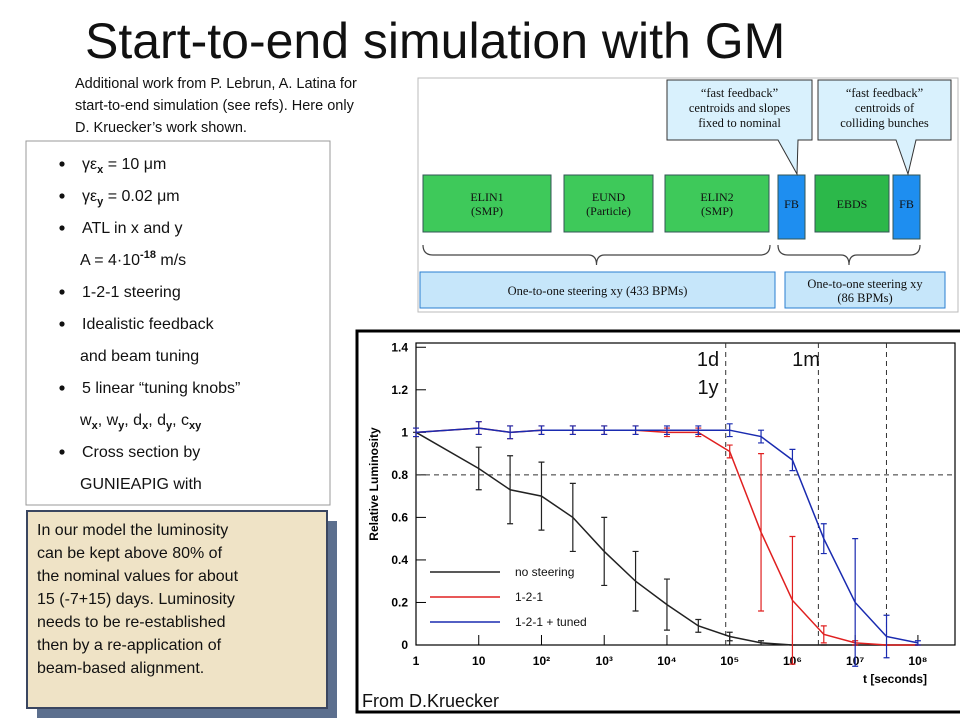  I want to click on y-tick-label: 0, so click(404, 645).